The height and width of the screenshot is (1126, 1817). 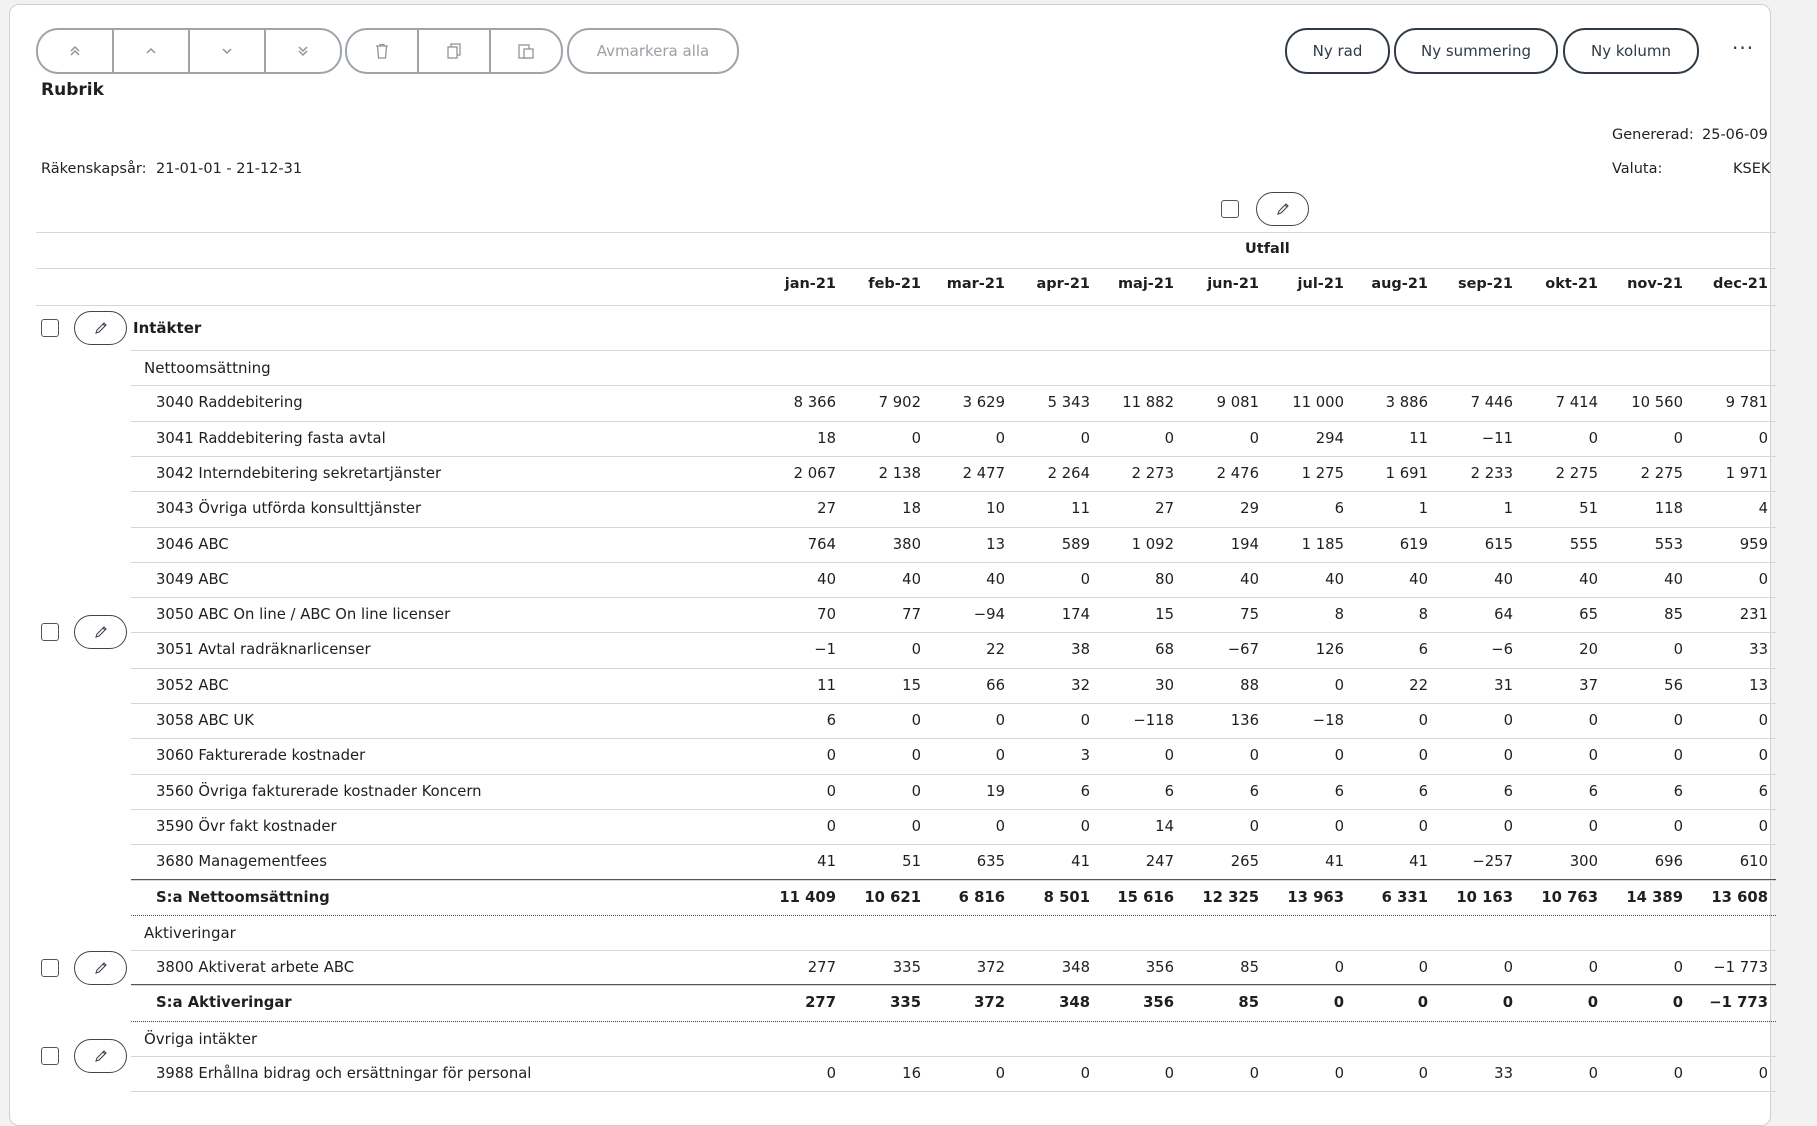 What do you see at coordinates (228, 51) in the screenshot?
I see `move-down-button` at bounding box center [228, 51].